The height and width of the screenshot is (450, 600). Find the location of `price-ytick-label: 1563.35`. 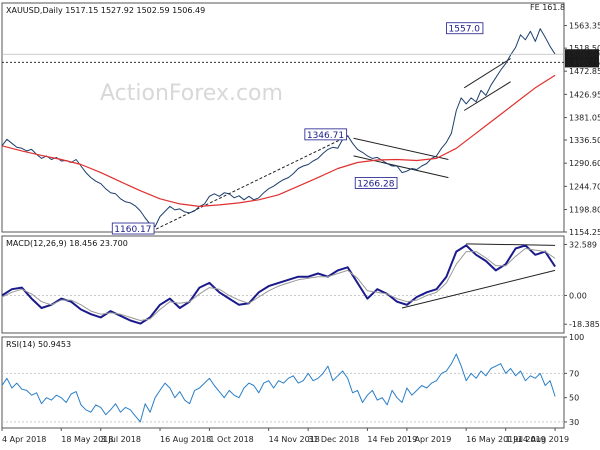

price-ytick-label: 1563.35 is located at coordinates (584, 26).